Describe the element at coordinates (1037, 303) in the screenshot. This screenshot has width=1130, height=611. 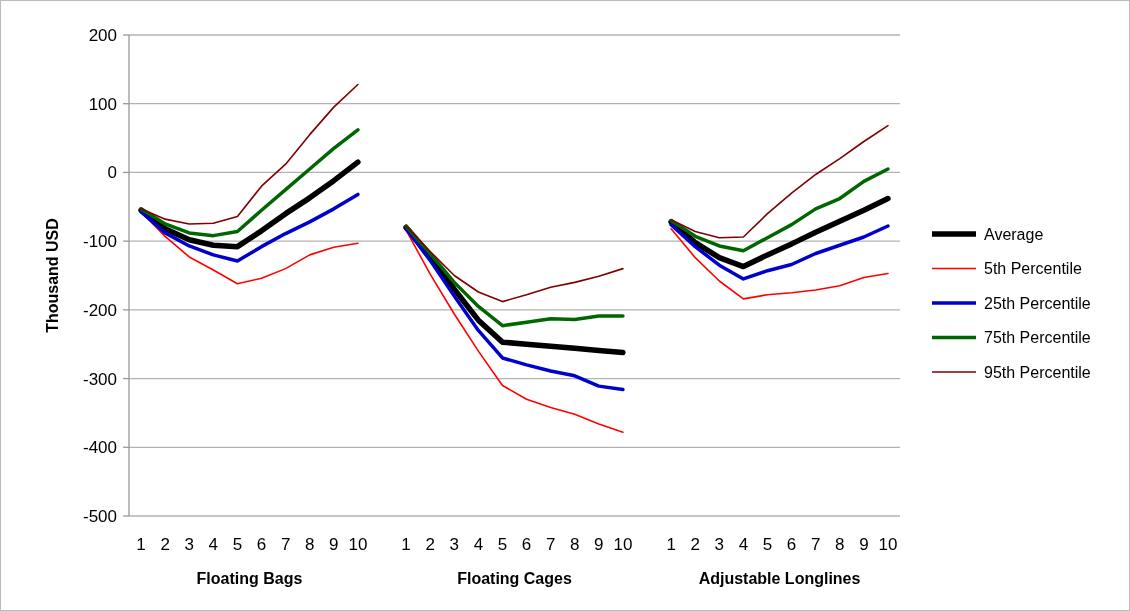
I see `legend-label: 25th Percentile` at that location.